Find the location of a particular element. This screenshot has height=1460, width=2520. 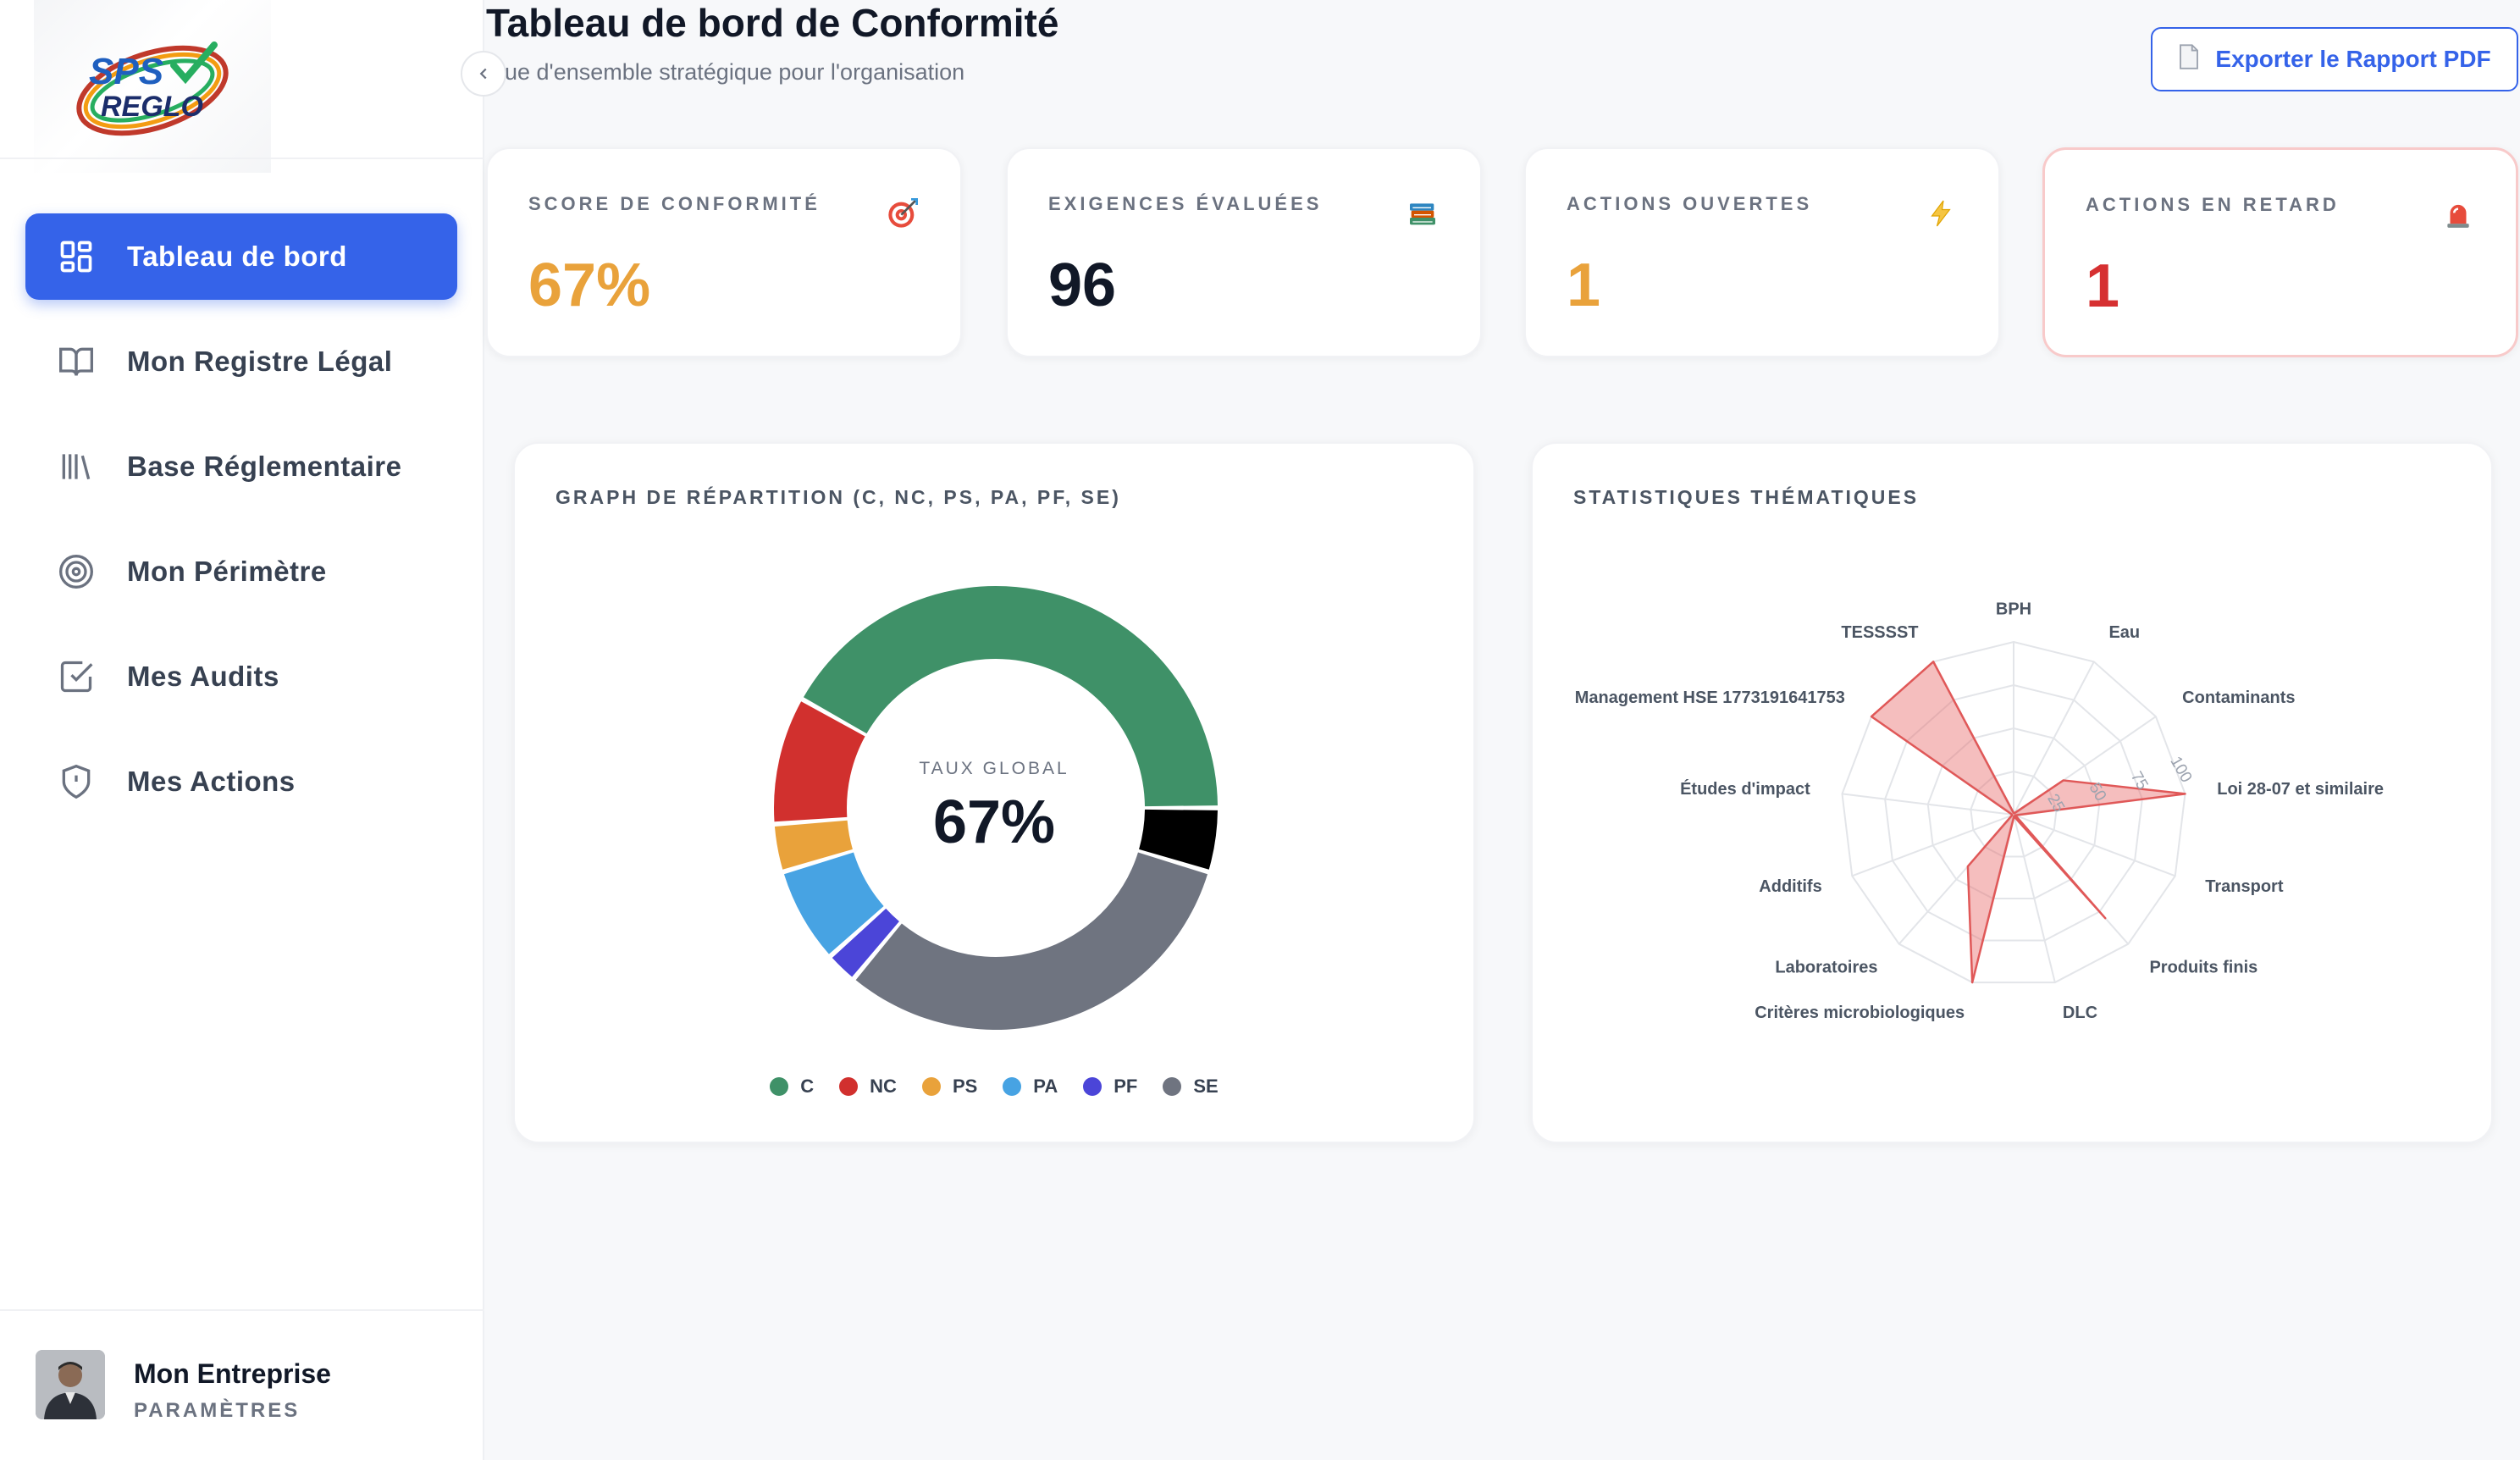

legend-label: PF is located at coordinates (1126, 1086).